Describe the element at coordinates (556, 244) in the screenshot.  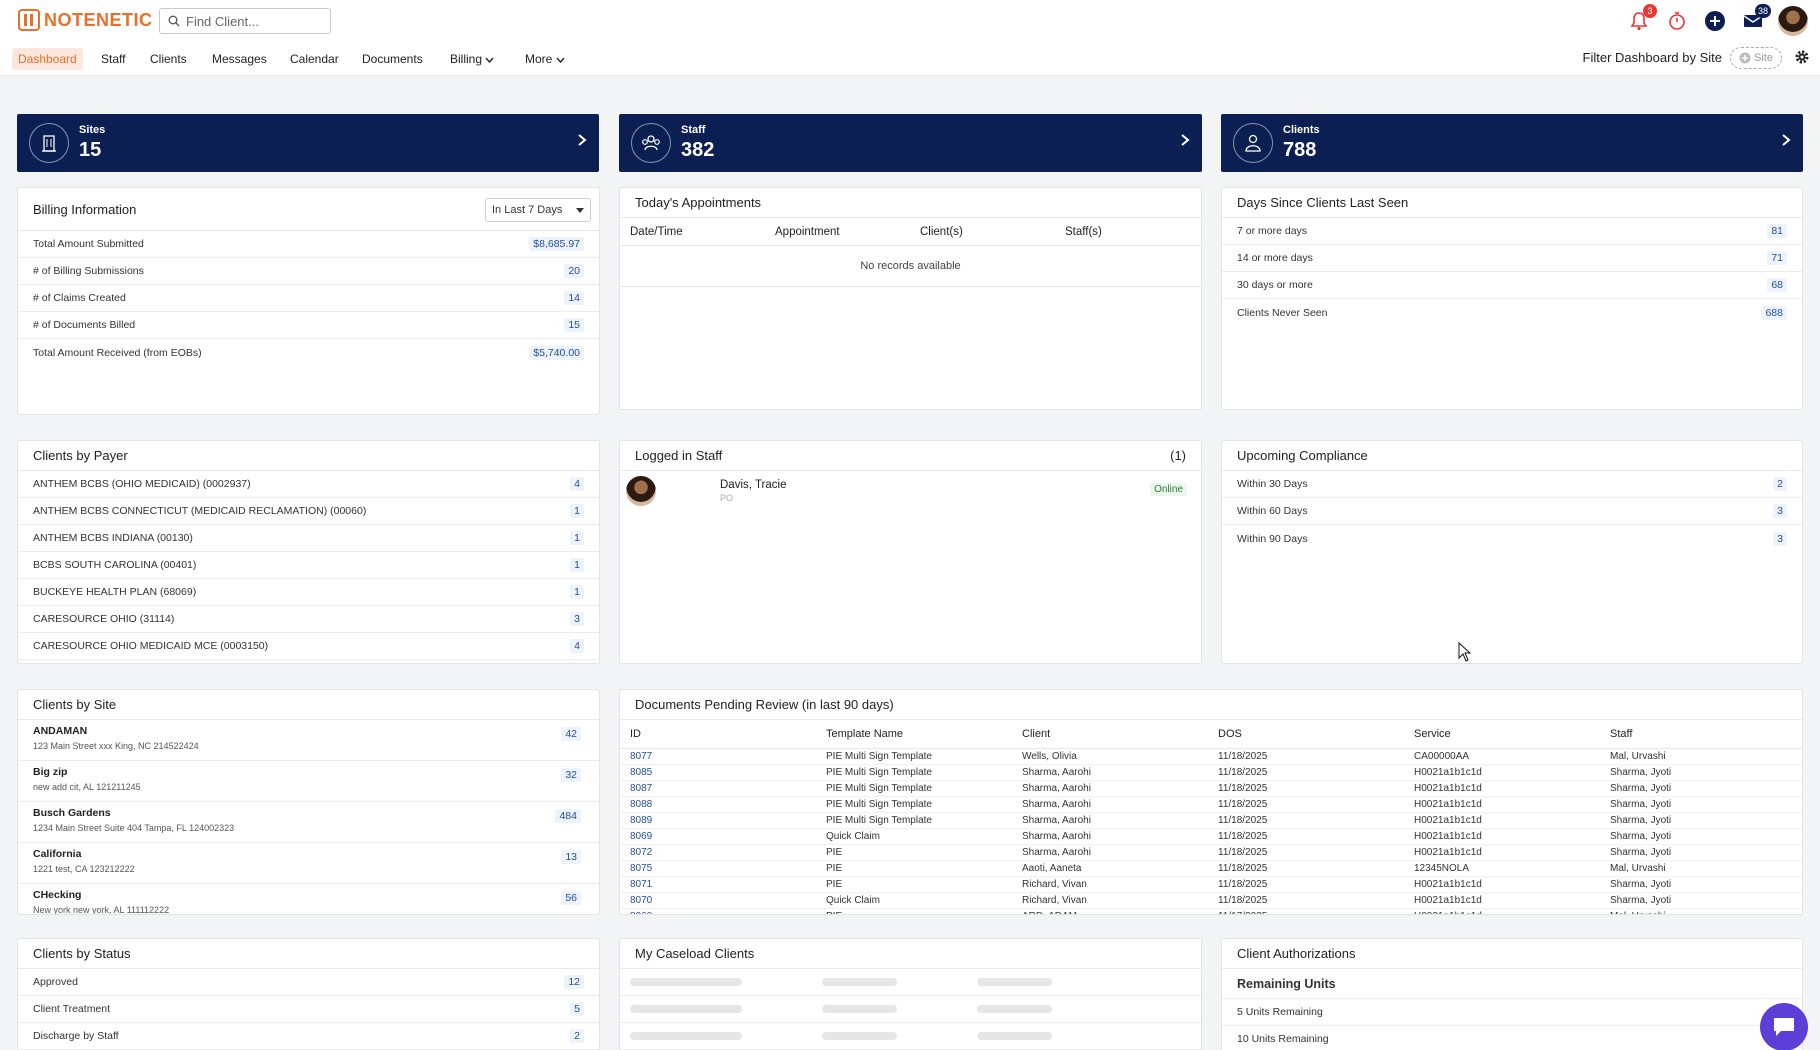
I see `billing-row-value: $8,685.97` at that location.